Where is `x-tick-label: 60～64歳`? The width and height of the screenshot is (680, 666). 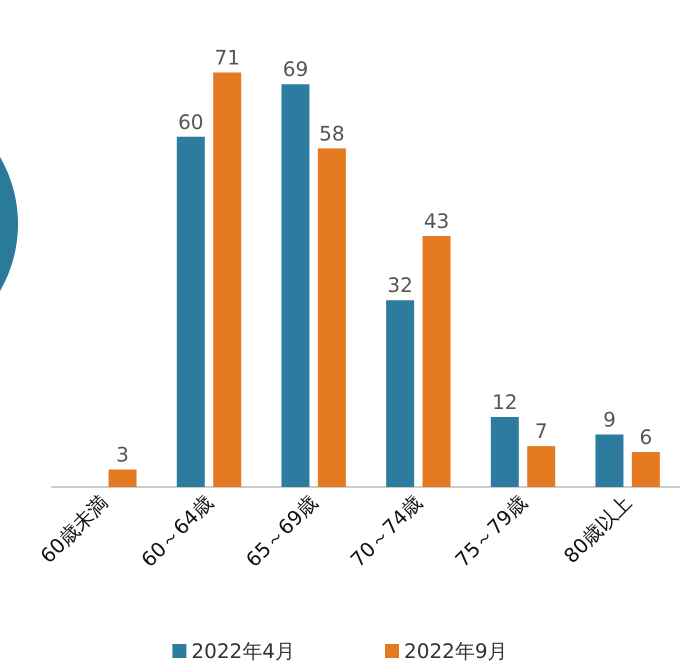 x-tick-label: 60～64歳 is located at coordinates (177, 531).